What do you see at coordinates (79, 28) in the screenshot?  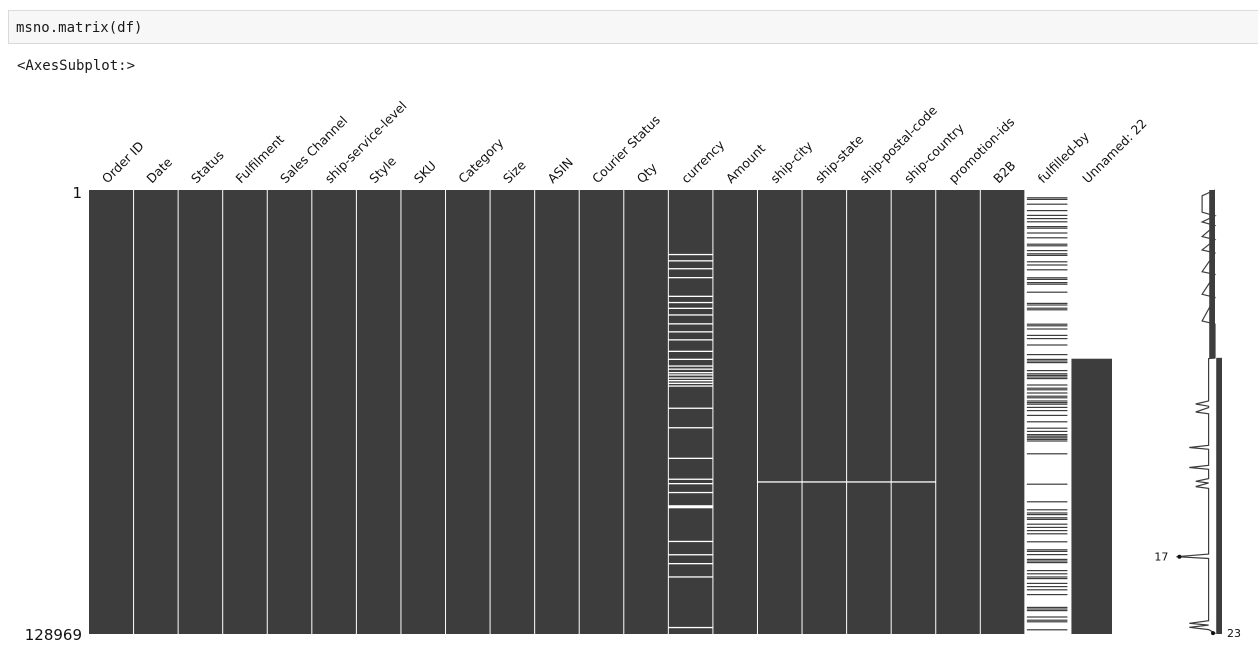 I see `code-input: msno.matrix(df)` at bounding box center [79, 28].